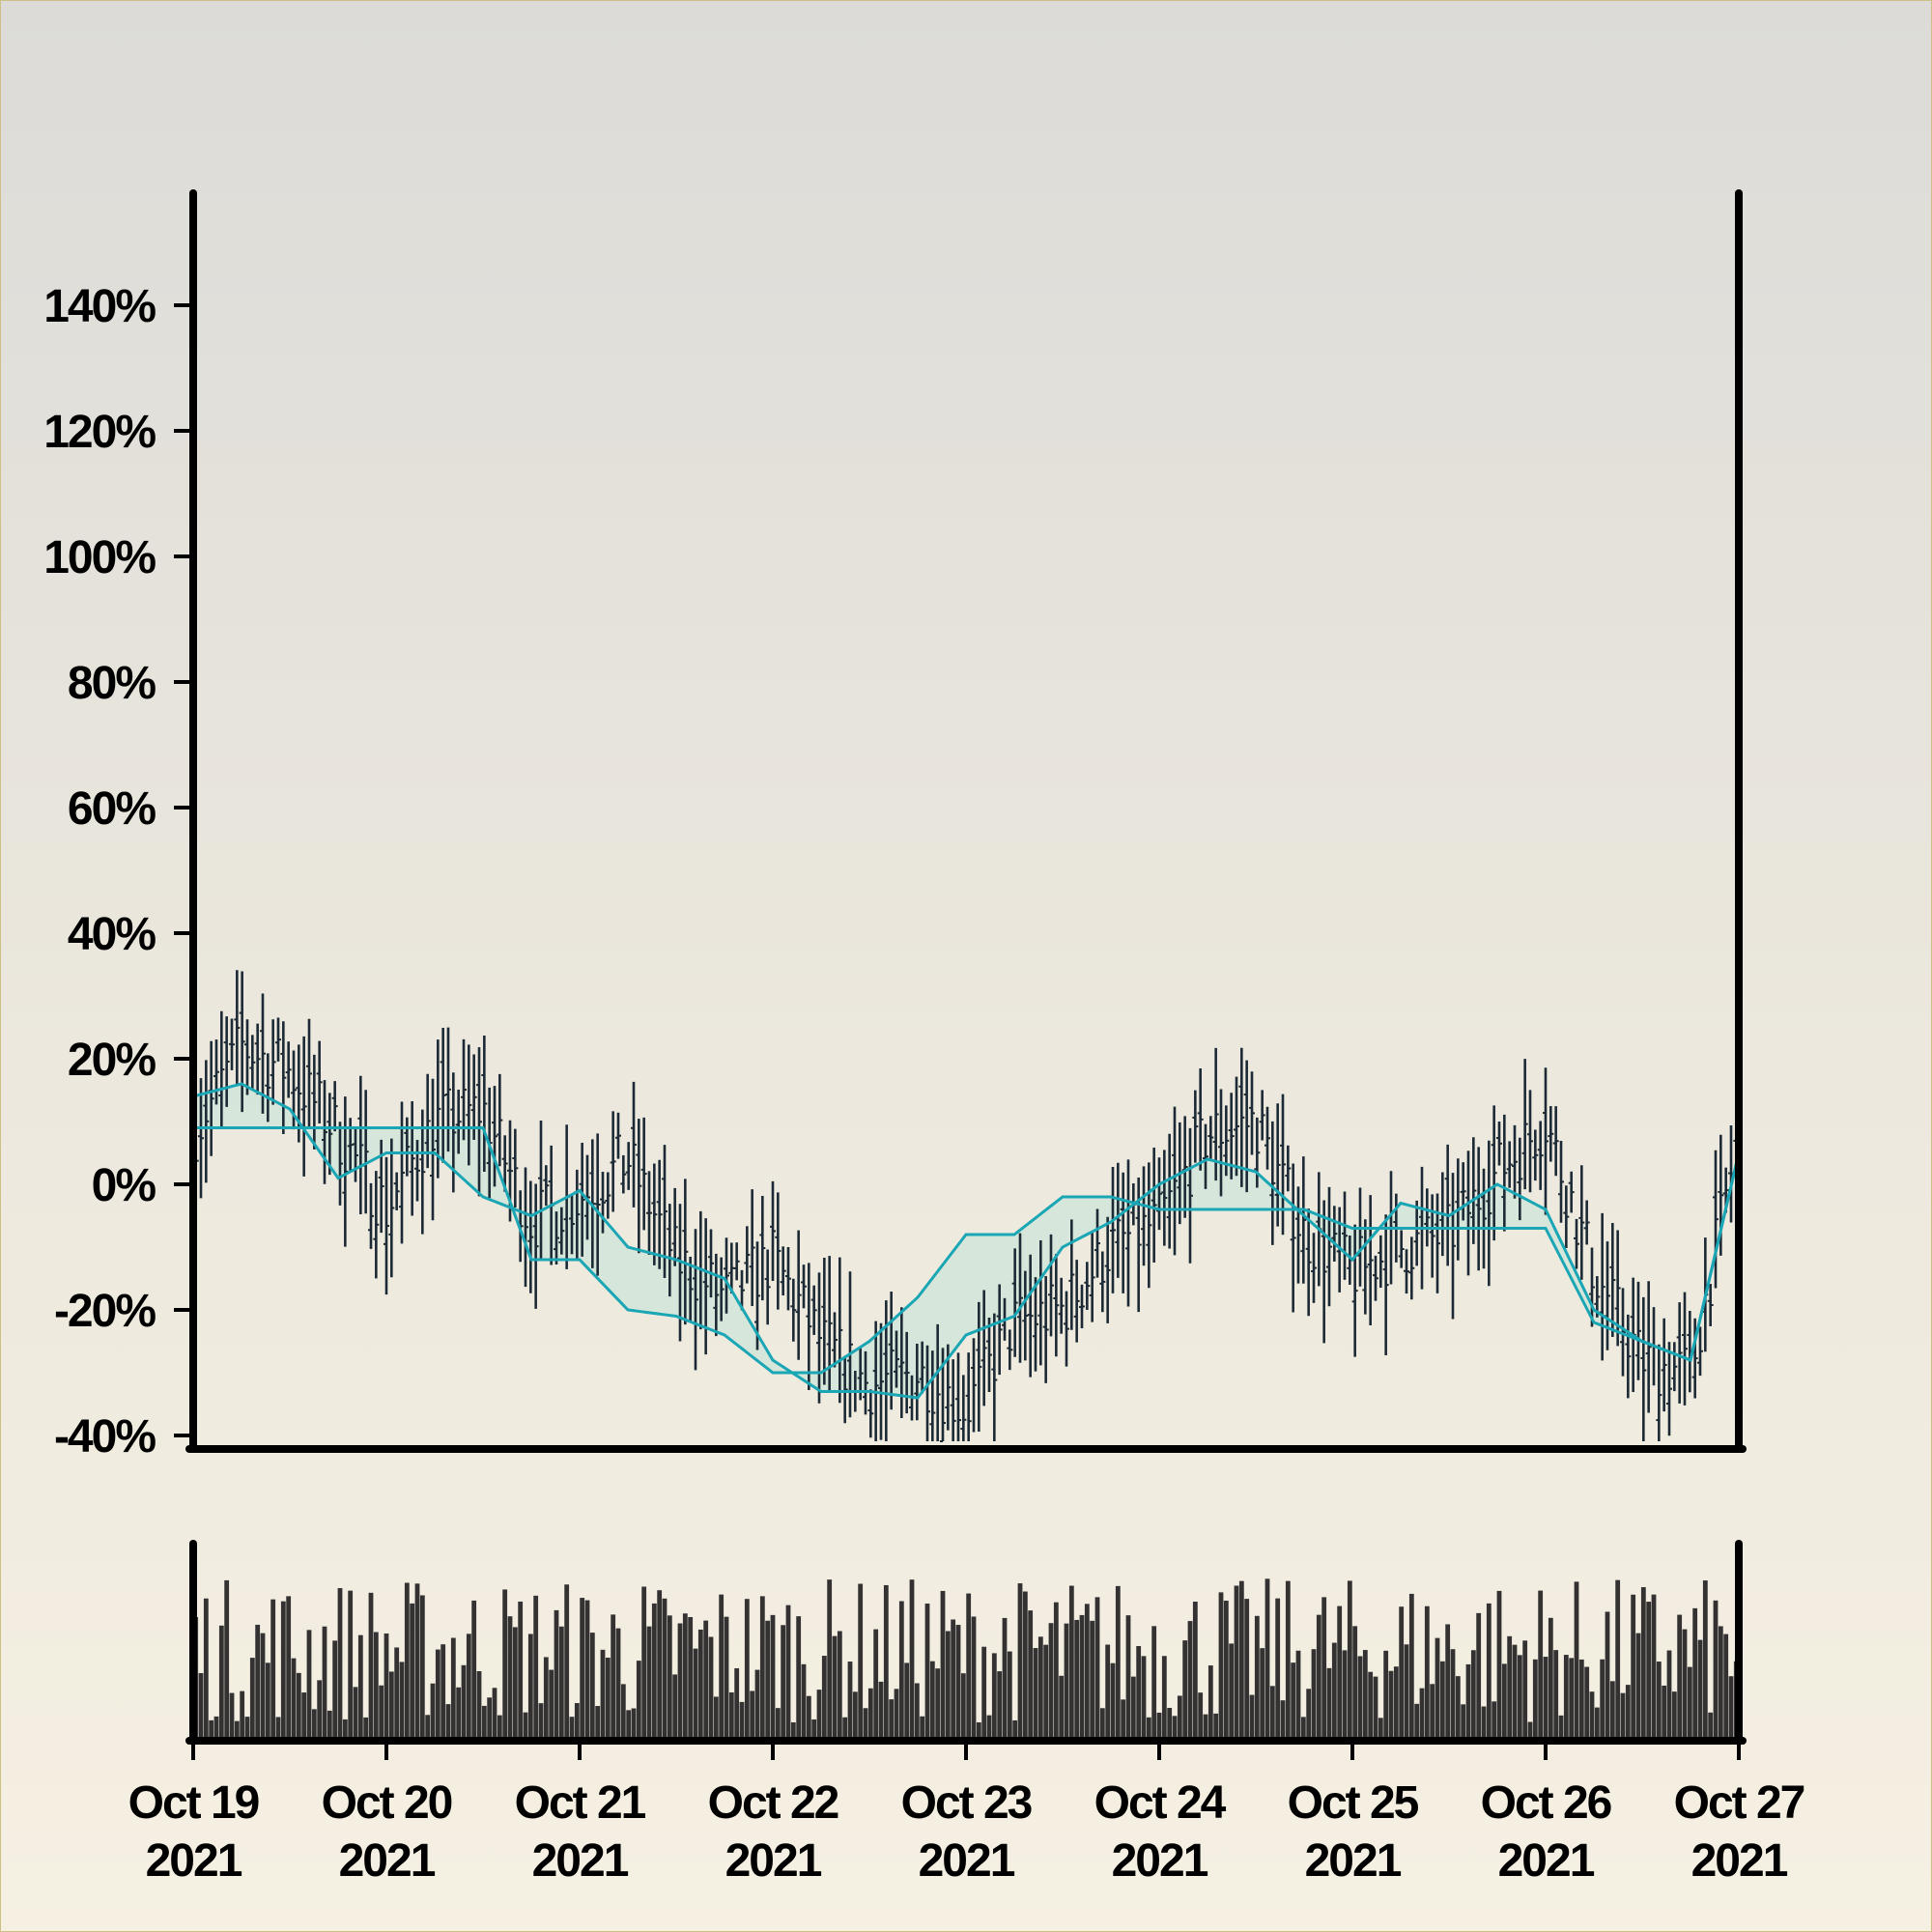  Describe the element at coordinates (387, 1803) in the screenshot. I see `x-tick-label-date: Oct 20` at that location.